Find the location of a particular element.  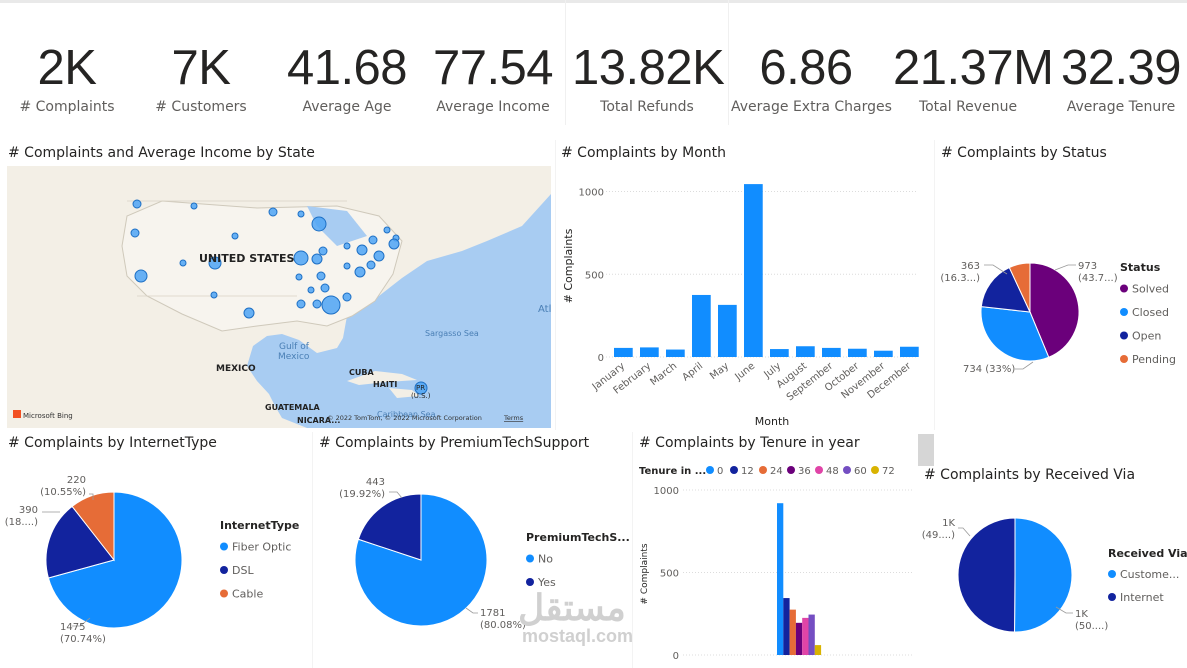

bar-june is located at coordinates (753, 270).